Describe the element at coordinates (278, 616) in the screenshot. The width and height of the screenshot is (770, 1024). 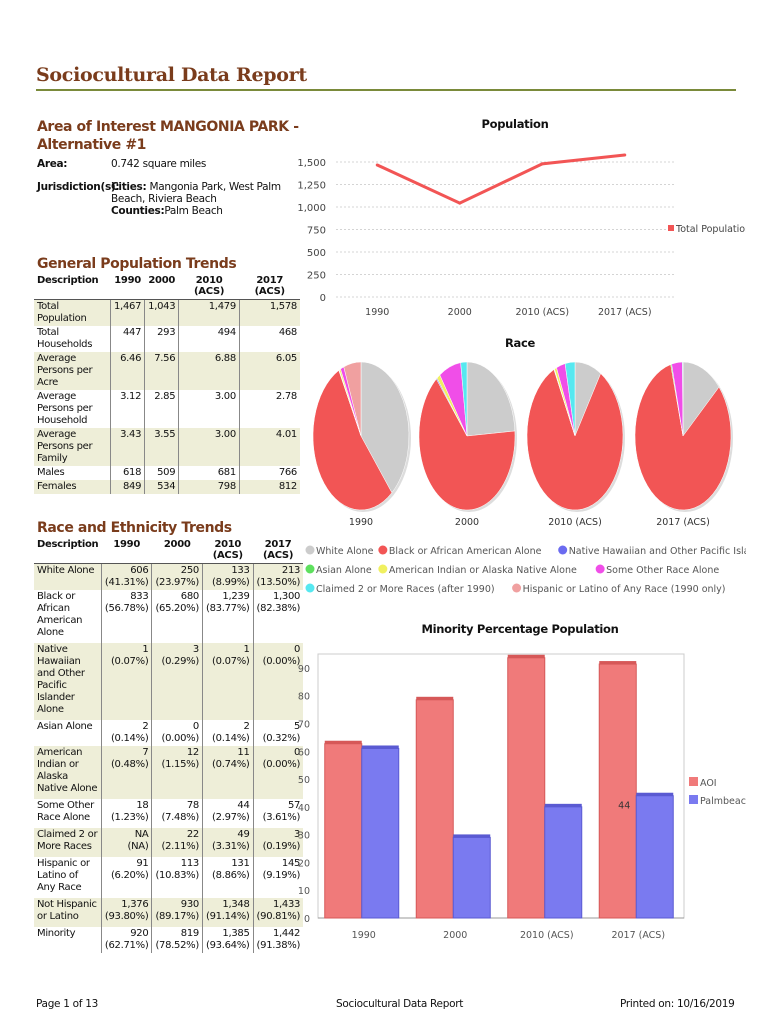
I see `cell-value: 1,300 (82.38%)` at that location.